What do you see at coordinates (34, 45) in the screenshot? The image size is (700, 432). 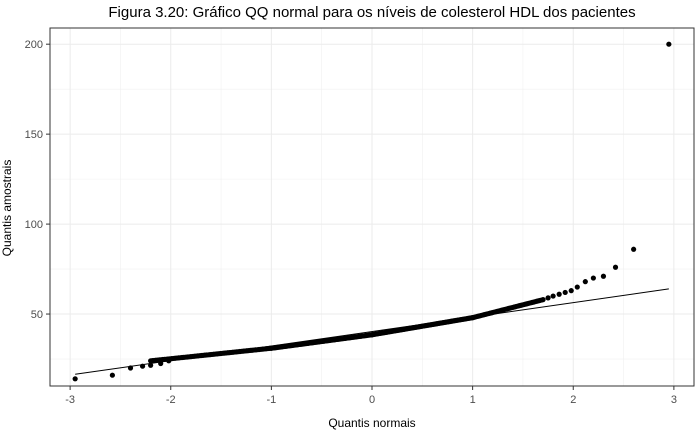 I see `y-tick-label: 200` at bounding box center [34, 45].